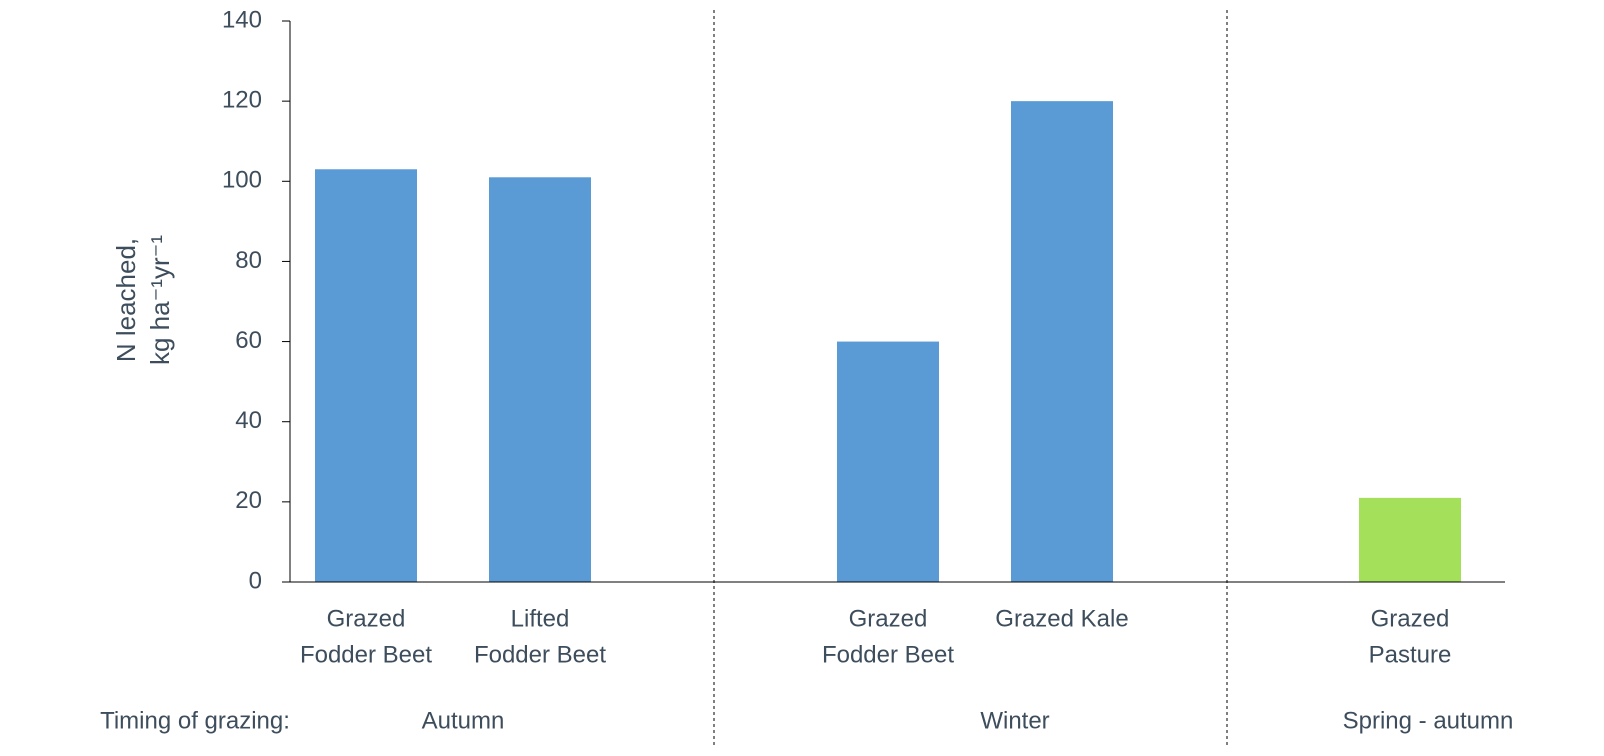 Image resolution: width=1604 pixels, height=756 pixels. What do you see at coordinates (242, 99) in the screenshot?
I see `y-tick-label: 120` at bounding box center [242, 99].